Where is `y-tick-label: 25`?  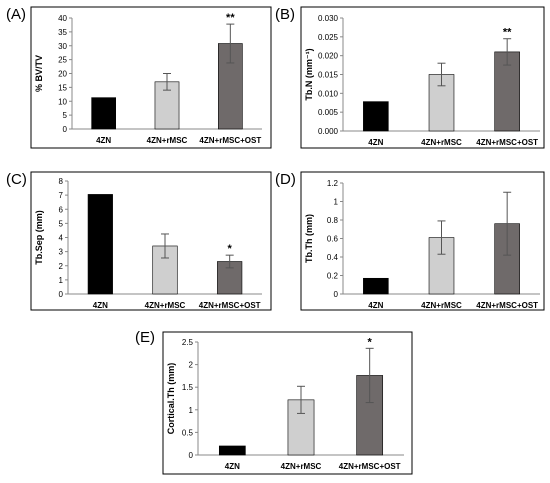 y-tick-label: 25 is located at coordinates (62, 60).